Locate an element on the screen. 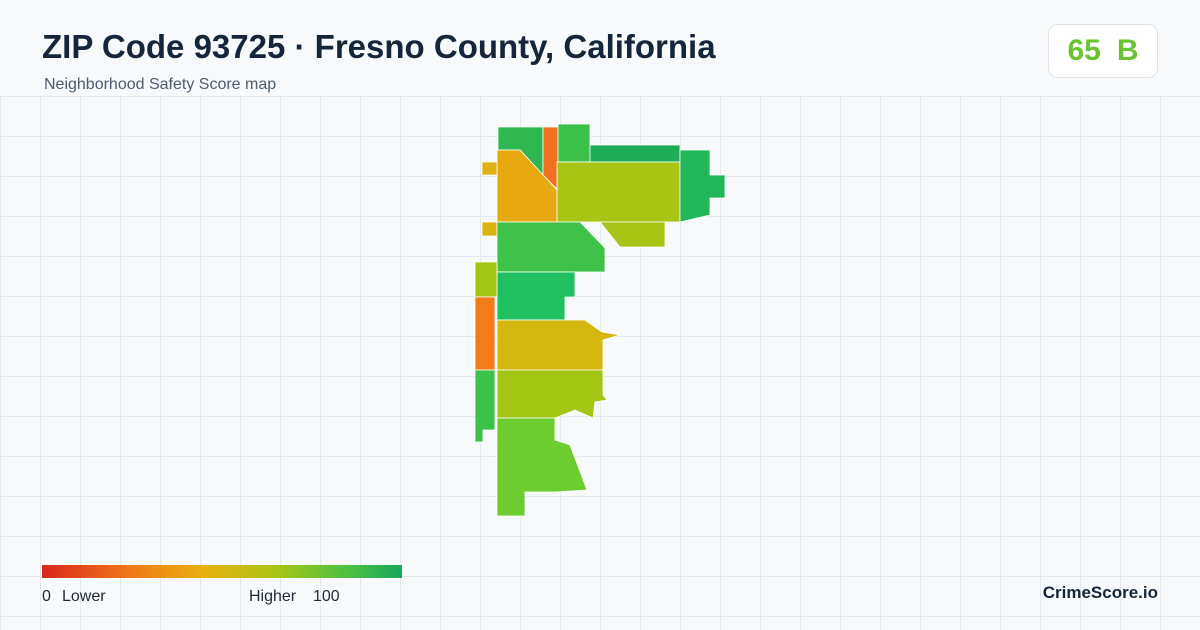 The width and height of the screenshot is (1200, 630). score-grade: B is located at coordinates (1127, 50).